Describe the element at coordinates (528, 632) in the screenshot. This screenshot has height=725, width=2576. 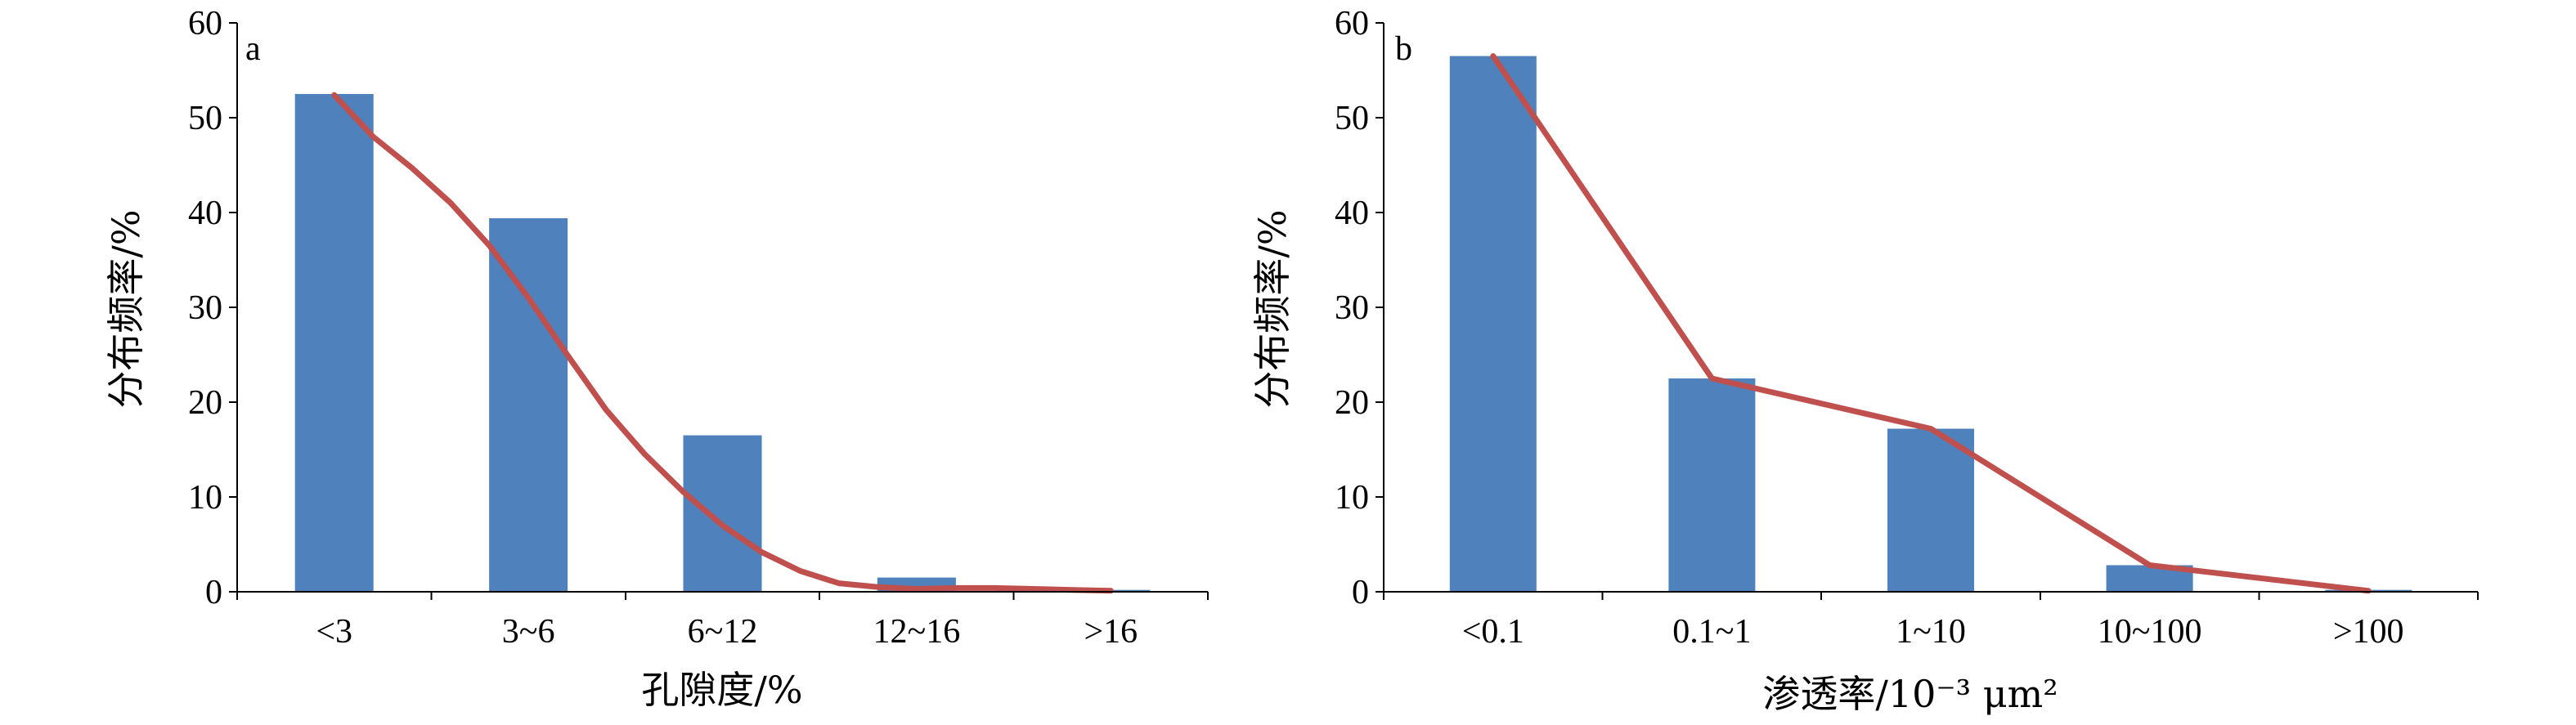
I see `x-tick-label: 3~6` at that location.